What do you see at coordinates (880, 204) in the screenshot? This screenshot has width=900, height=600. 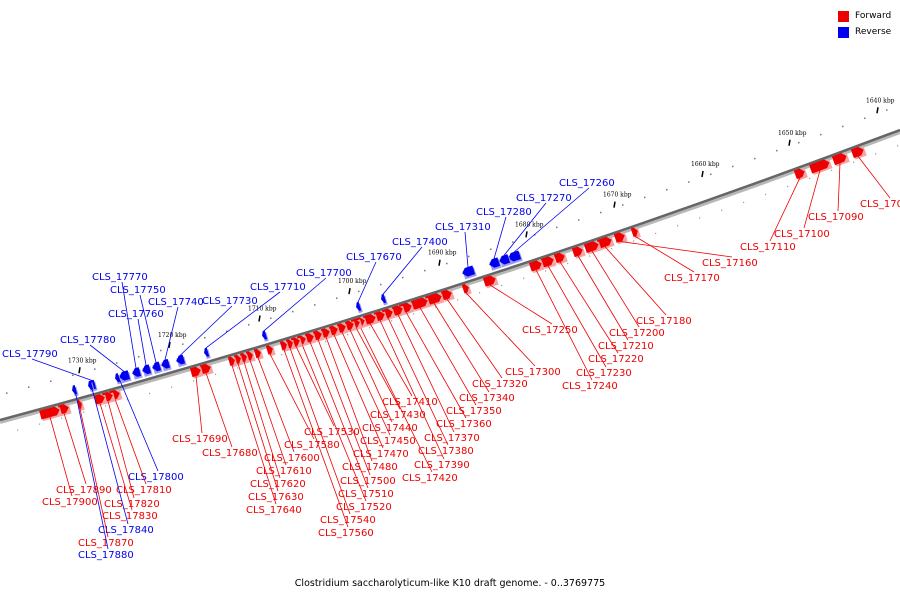 I see `gene-label: CLS_17080` at bounding box center [880, 204].